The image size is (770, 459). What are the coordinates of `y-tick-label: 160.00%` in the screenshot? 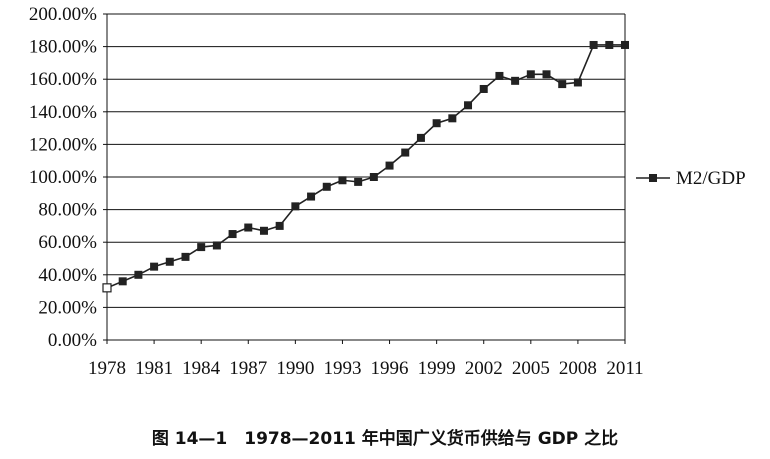 It's located at (63, 79).